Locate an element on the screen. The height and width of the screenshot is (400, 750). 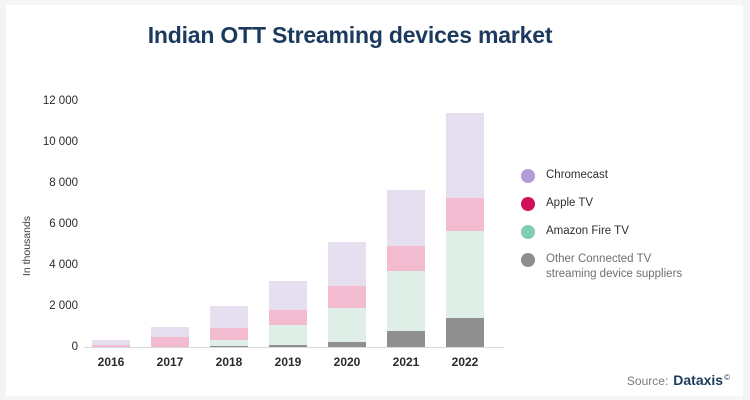
legend-item-label: Chromecast is located at coordinates (577, 175).